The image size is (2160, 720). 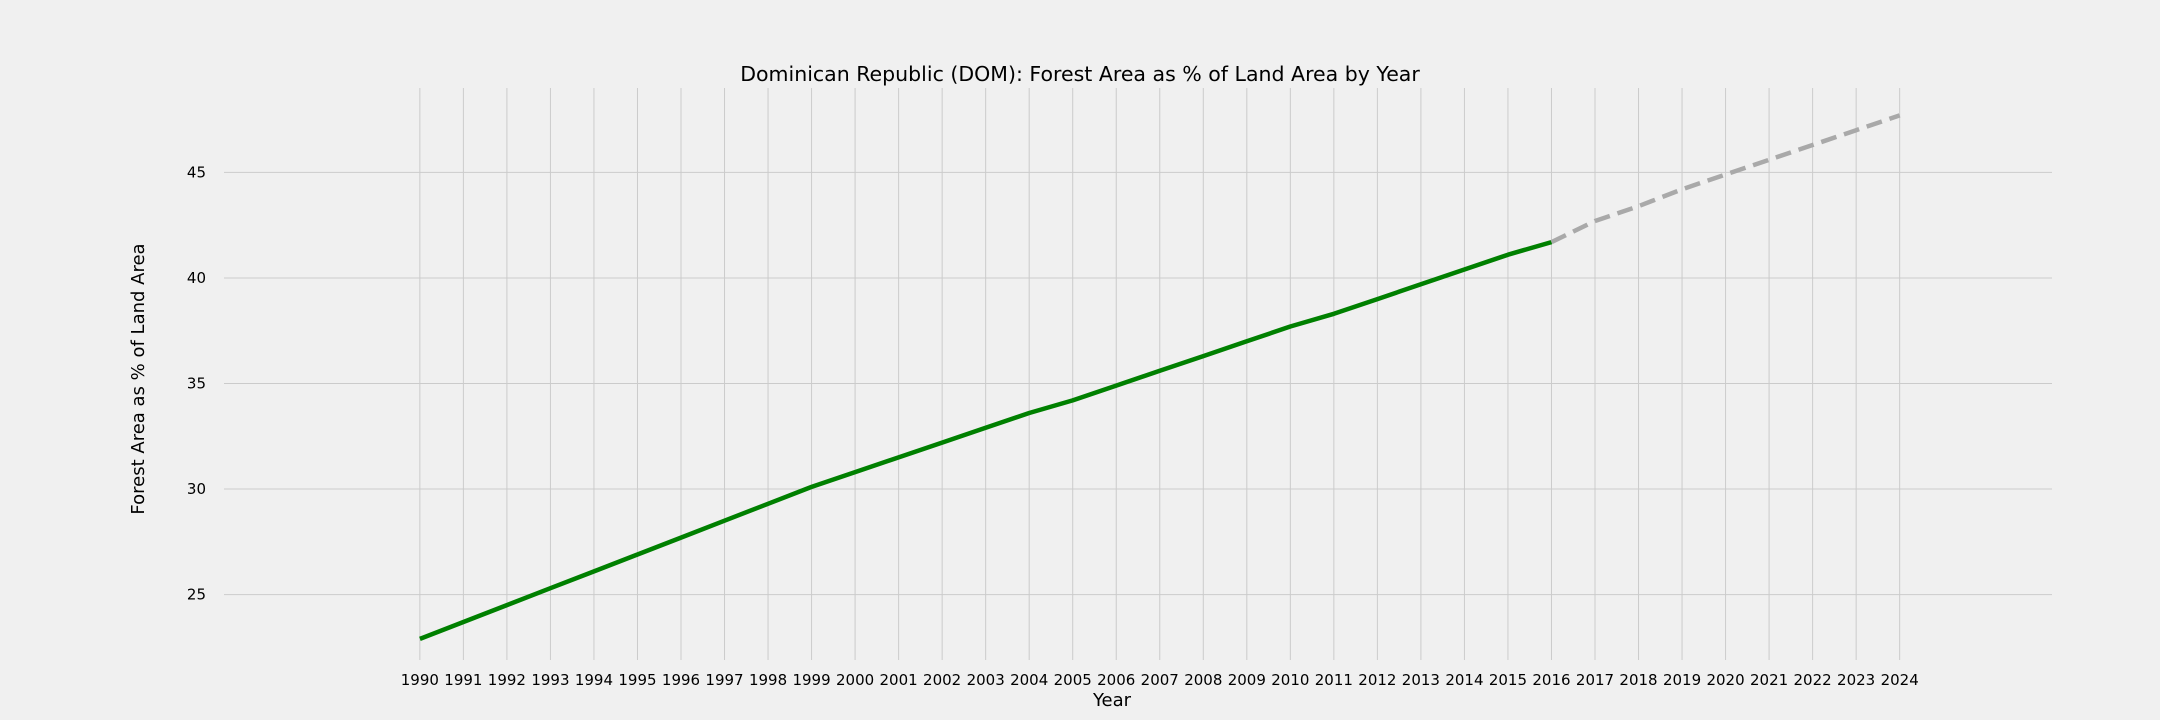 What do you see at coordinates (1334, 680) in the screenshot?
I see `x-tick-label: 2011` at bounding box center [1334, 680].